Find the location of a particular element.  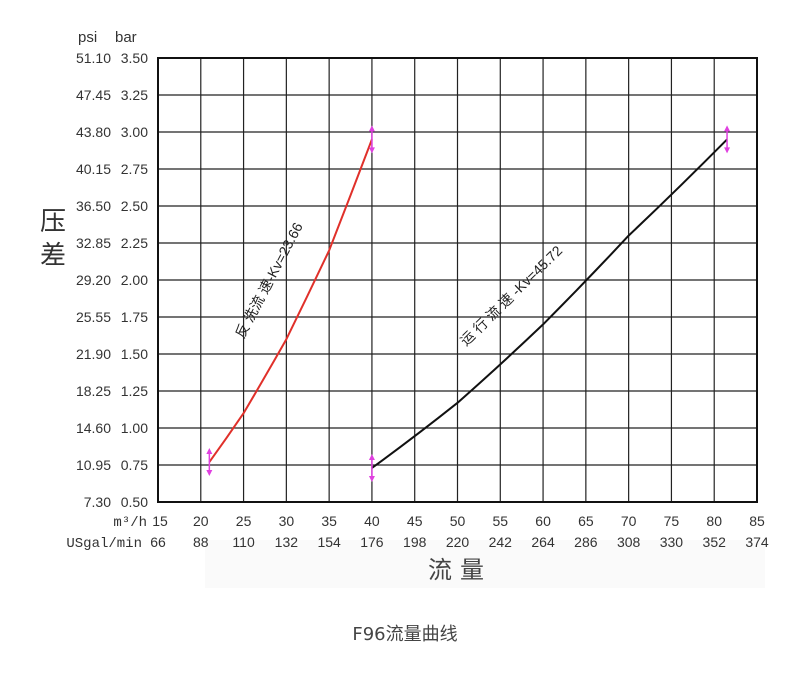

y-tick-bar: 3.25 is located at coordinates (134, 95).